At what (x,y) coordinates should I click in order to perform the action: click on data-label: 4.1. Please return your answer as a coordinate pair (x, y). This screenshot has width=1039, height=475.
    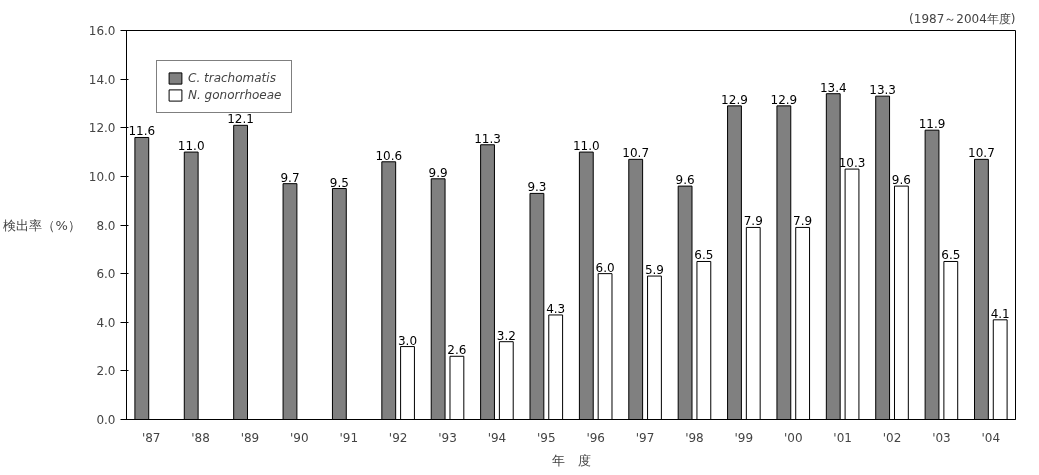
    Looking at the image, I should click on (1000, 313).